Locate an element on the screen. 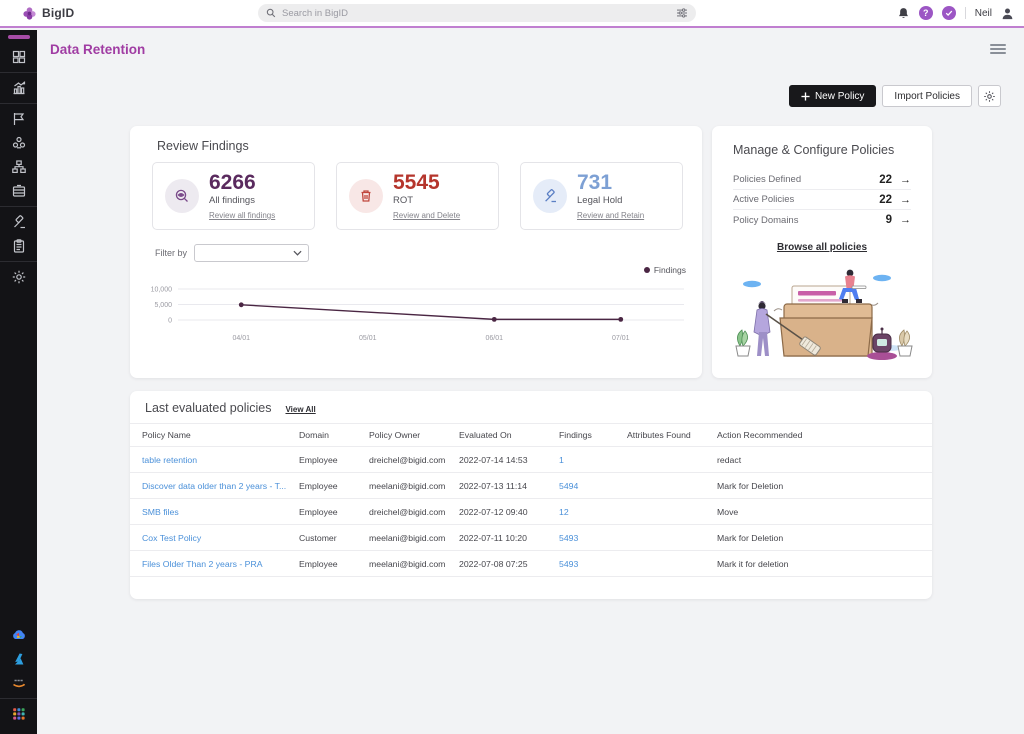 The image size is (1024, 734). tasks-check-icon is located at coordinates (948, 13).